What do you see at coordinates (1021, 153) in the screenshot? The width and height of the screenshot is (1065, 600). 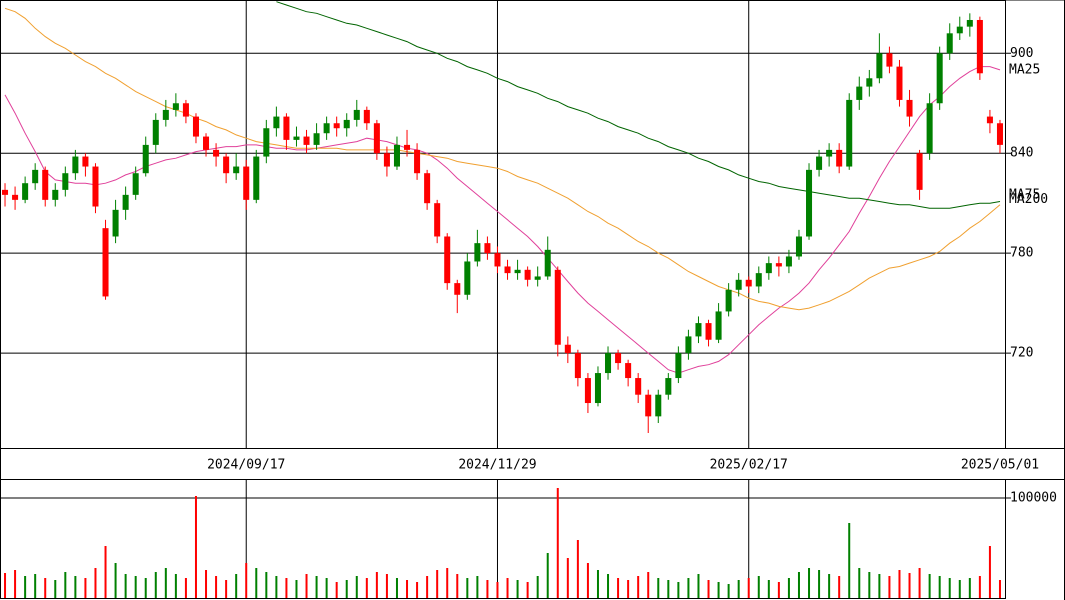 I see `y-tick-label: 840` at bounding box center [1021, 153].